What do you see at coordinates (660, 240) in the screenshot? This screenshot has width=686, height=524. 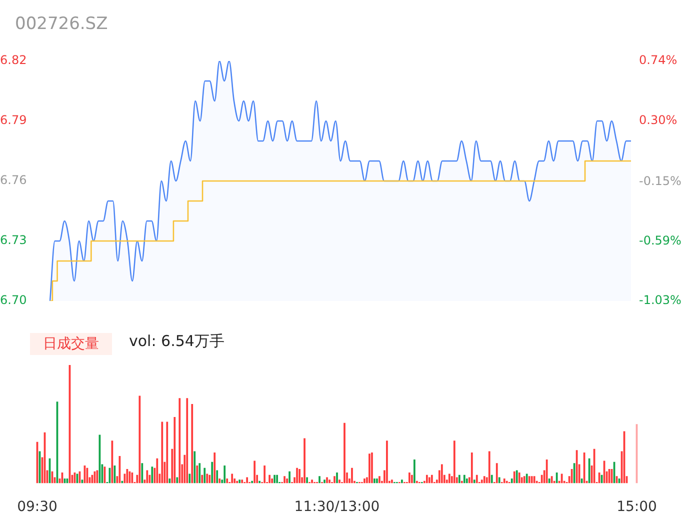 I see `y2-tick-label: -0.59%` at bounding box center [660, 240].